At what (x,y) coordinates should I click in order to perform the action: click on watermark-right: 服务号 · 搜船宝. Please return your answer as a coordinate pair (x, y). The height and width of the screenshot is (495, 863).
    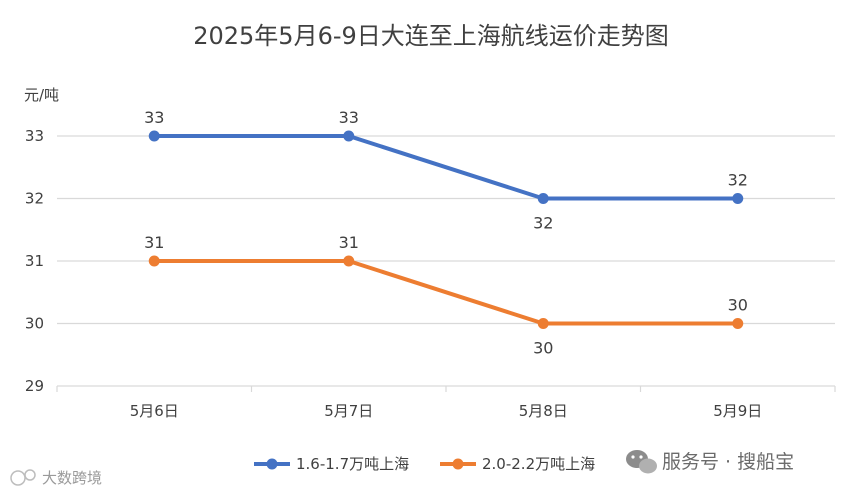
    Looking at the image, I should click on (710, 462).